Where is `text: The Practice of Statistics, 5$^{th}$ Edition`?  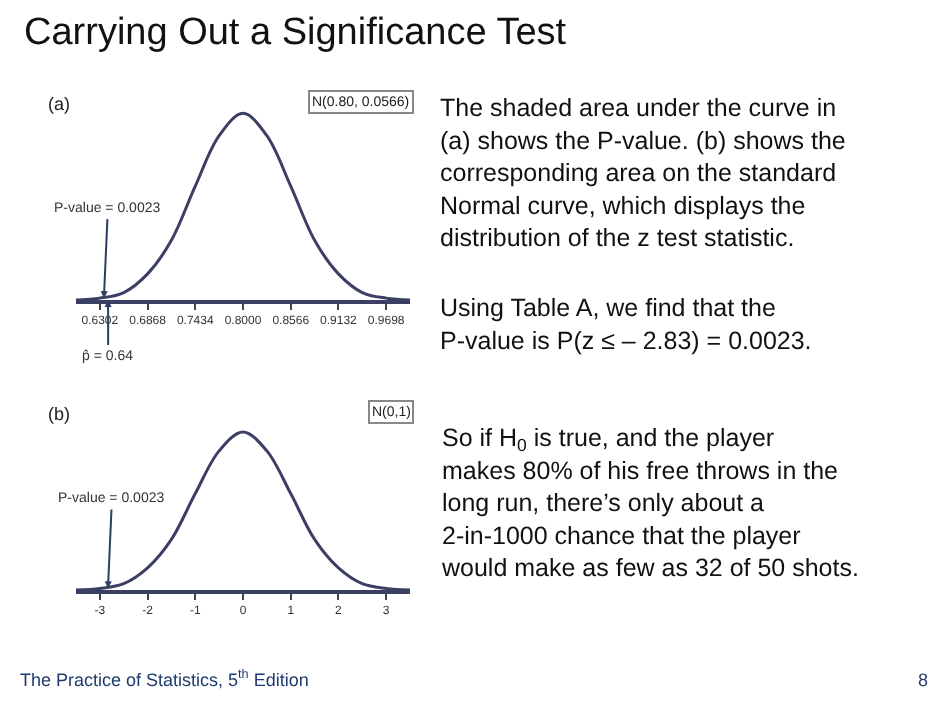 text: The Practice of Statistics, 5$^{th}$ Edition is located at coordinates (164, 679).